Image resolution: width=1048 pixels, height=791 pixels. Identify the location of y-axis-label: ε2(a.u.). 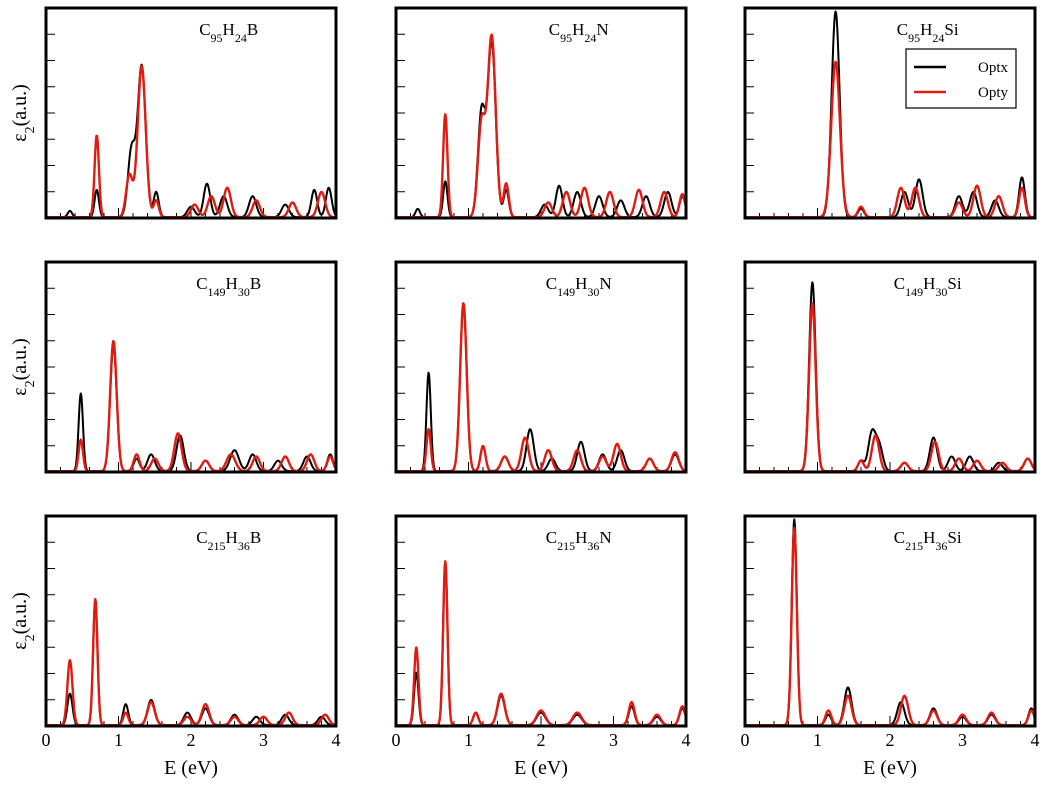
(23, 621).